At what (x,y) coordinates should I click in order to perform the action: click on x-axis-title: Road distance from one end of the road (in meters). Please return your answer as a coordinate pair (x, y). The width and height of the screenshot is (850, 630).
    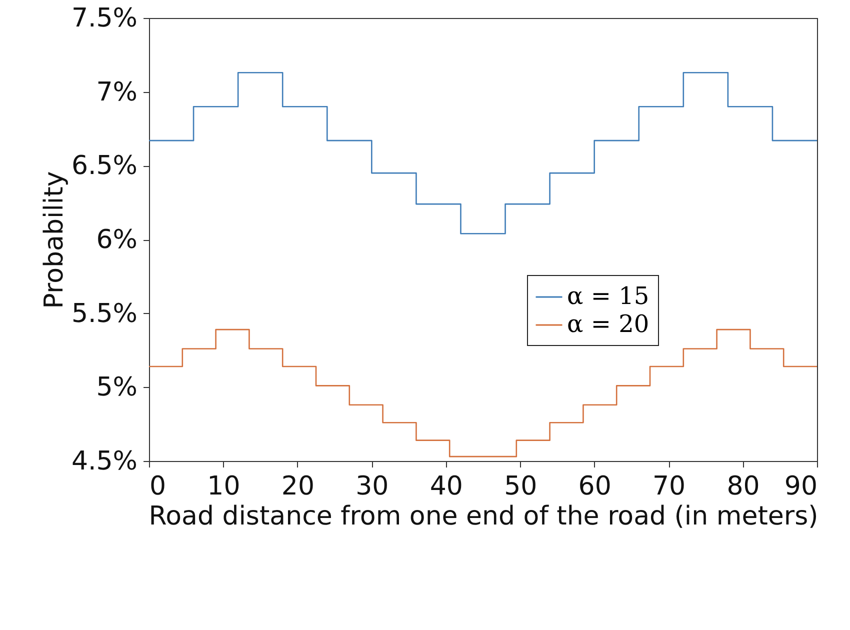
    Looking at the image, I should click on (483, 517).